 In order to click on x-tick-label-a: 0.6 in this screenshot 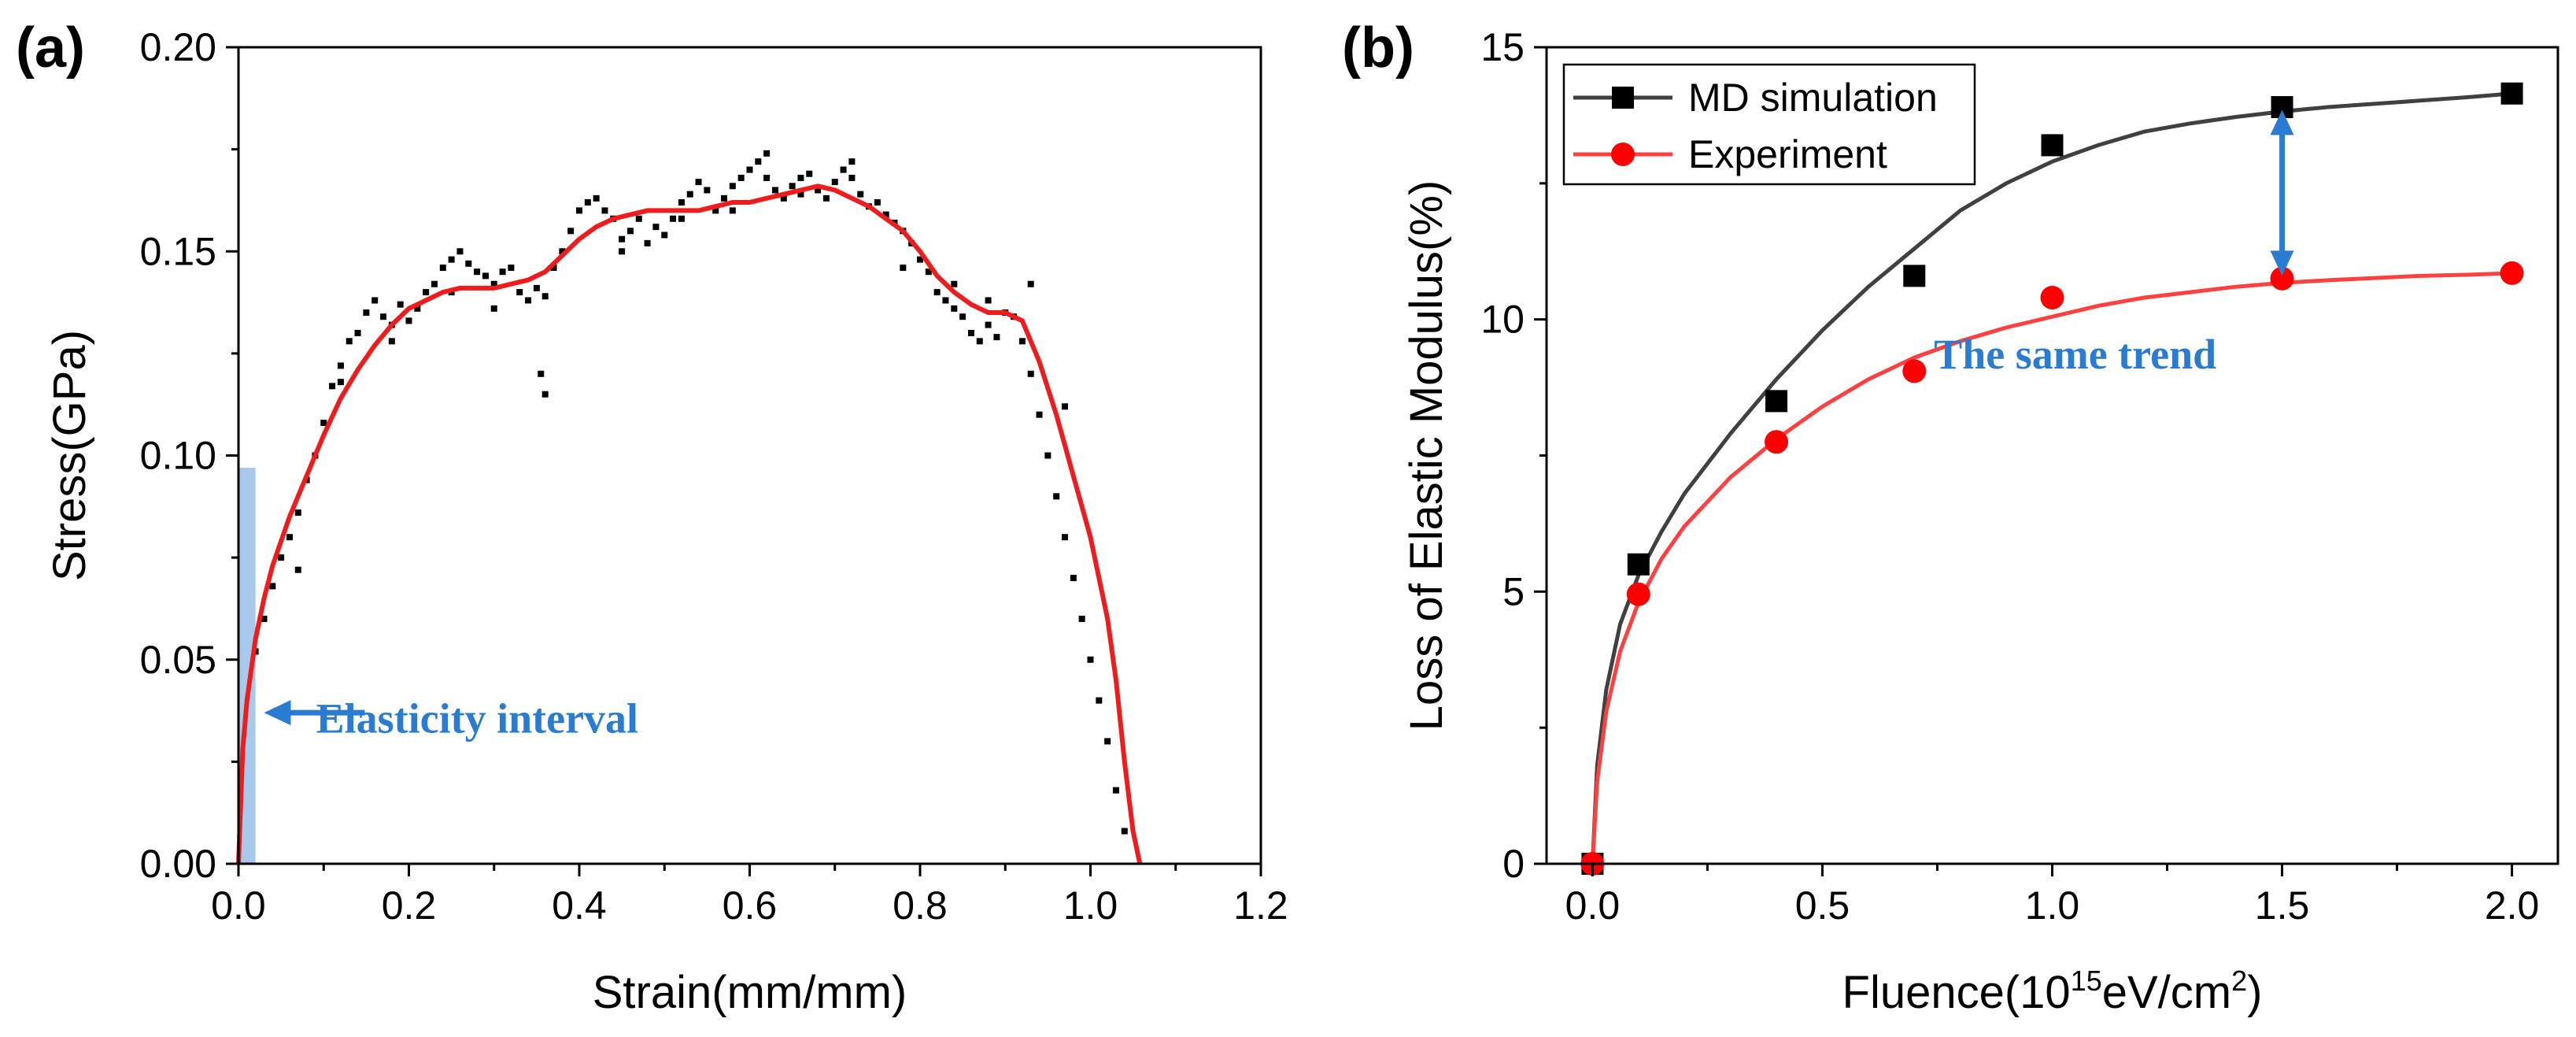, I will do `click(750, 905)`.